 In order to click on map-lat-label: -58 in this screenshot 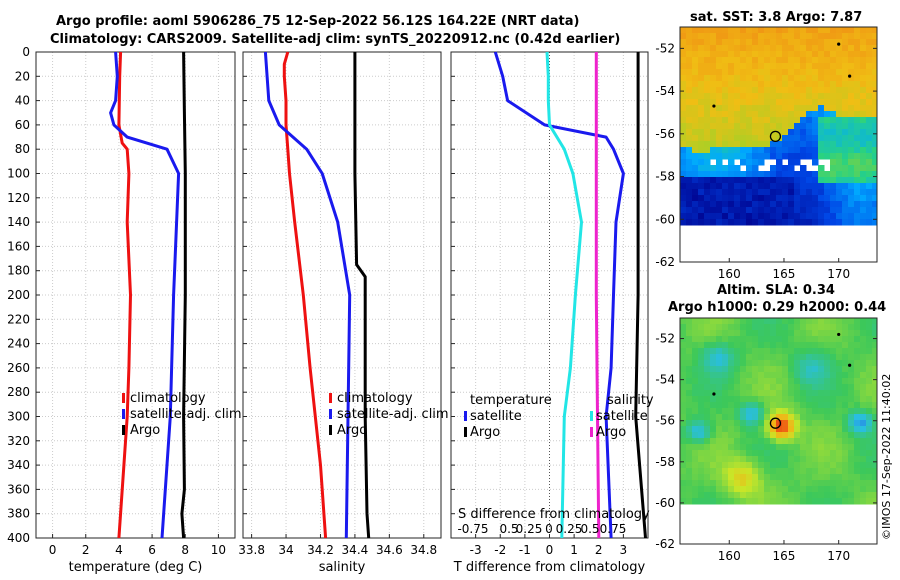, I will do `click(665, 462)`.